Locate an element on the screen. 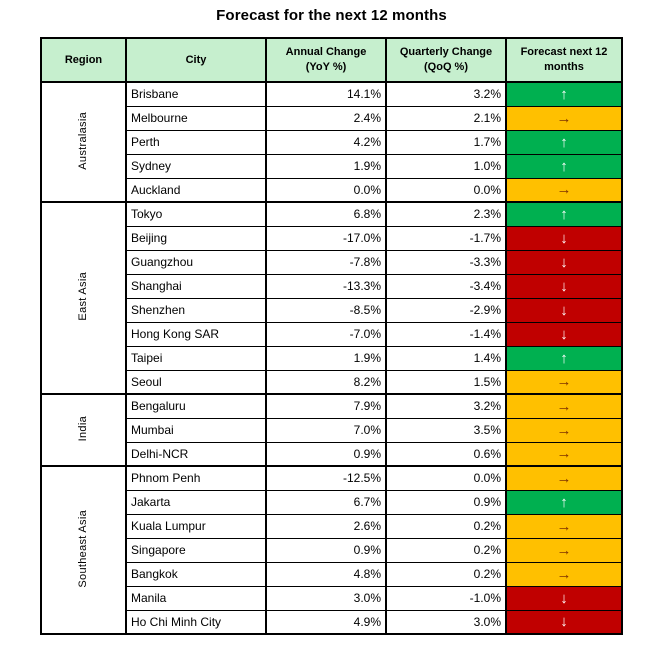  table-row: Ho Chi Minh City 4.9% 3.0% ↓ is located at coordinates (332, 622).